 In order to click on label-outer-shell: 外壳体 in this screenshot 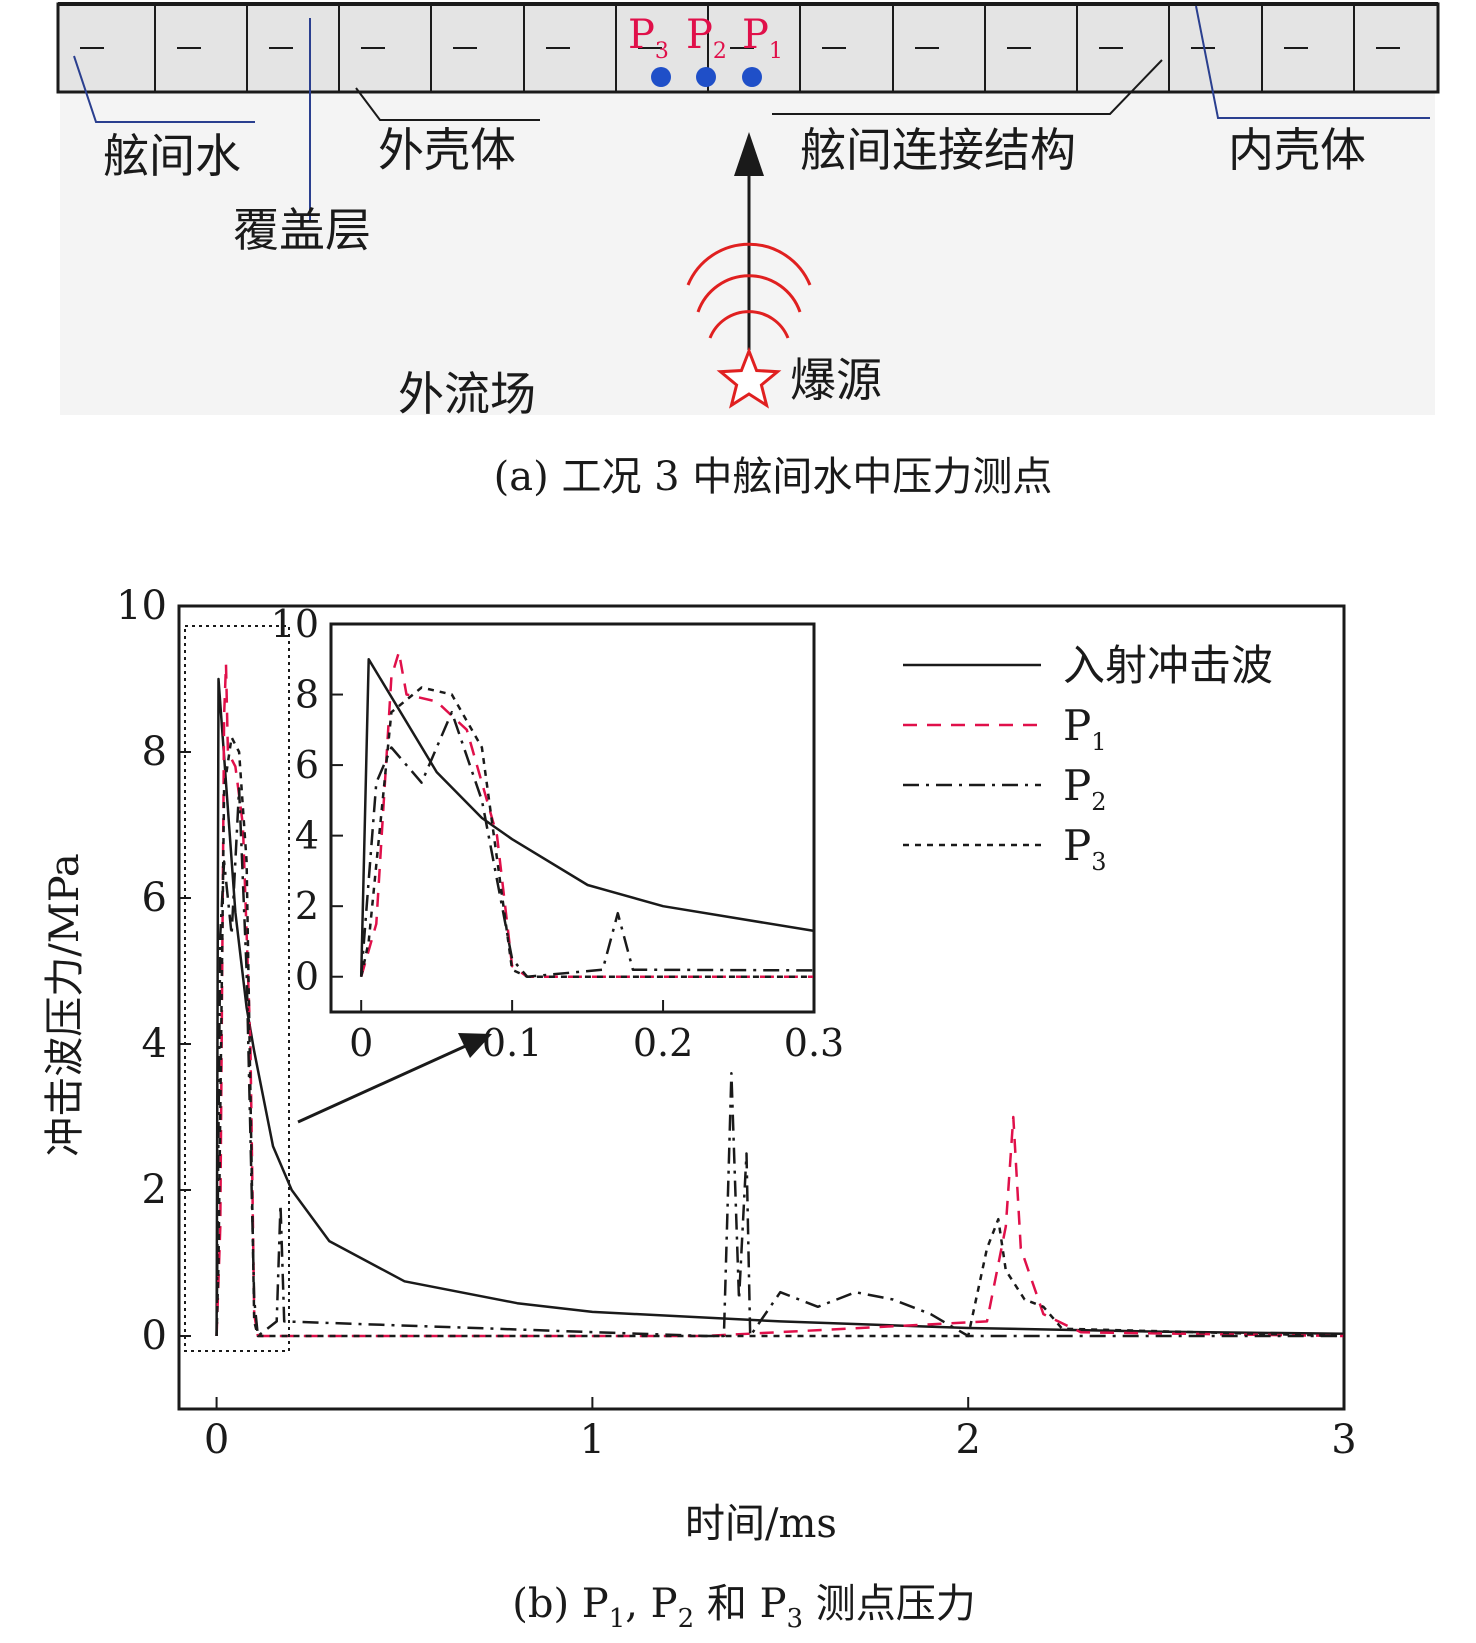, I will do `click(447, 150)`.